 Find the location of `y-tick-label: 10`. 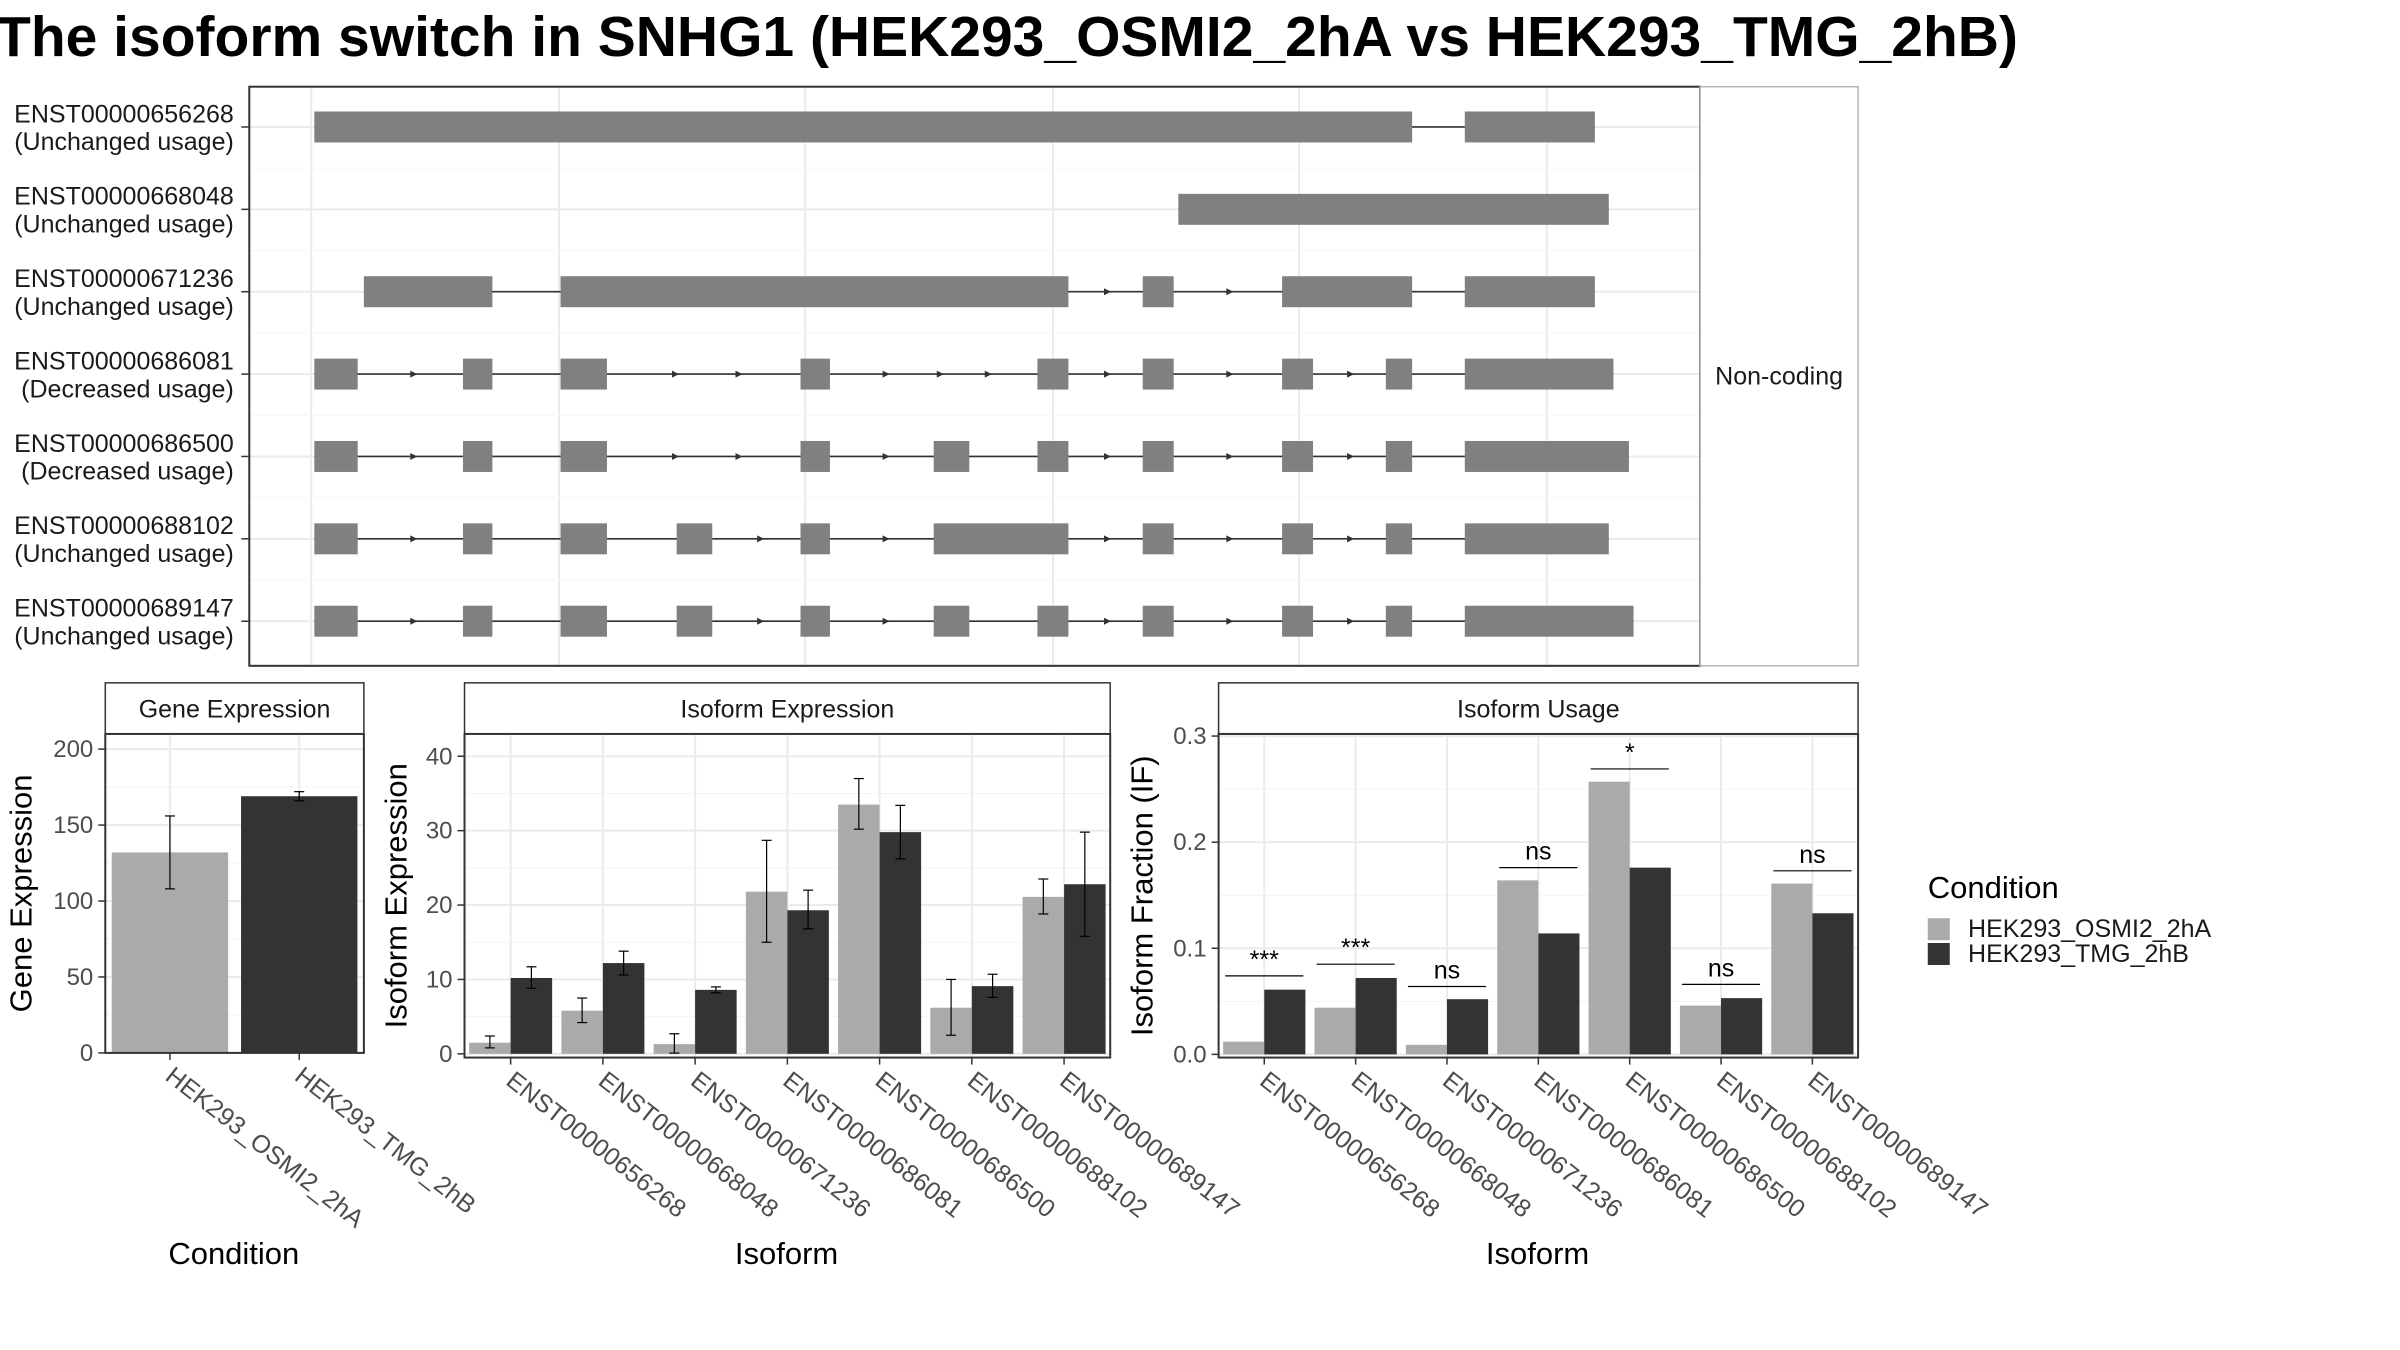

y-tick-label: 10 is located at coordinates (439, 979).